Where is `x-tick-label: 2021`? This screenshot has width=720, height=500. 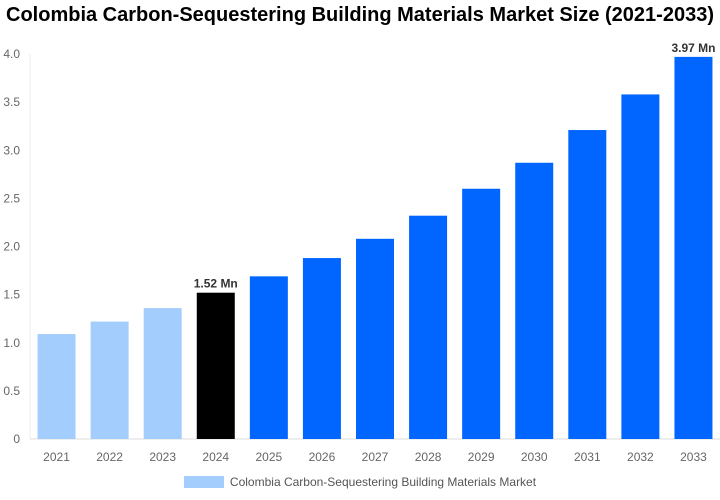
x-tick-label: 2021 is located at coordinates (56, 457).